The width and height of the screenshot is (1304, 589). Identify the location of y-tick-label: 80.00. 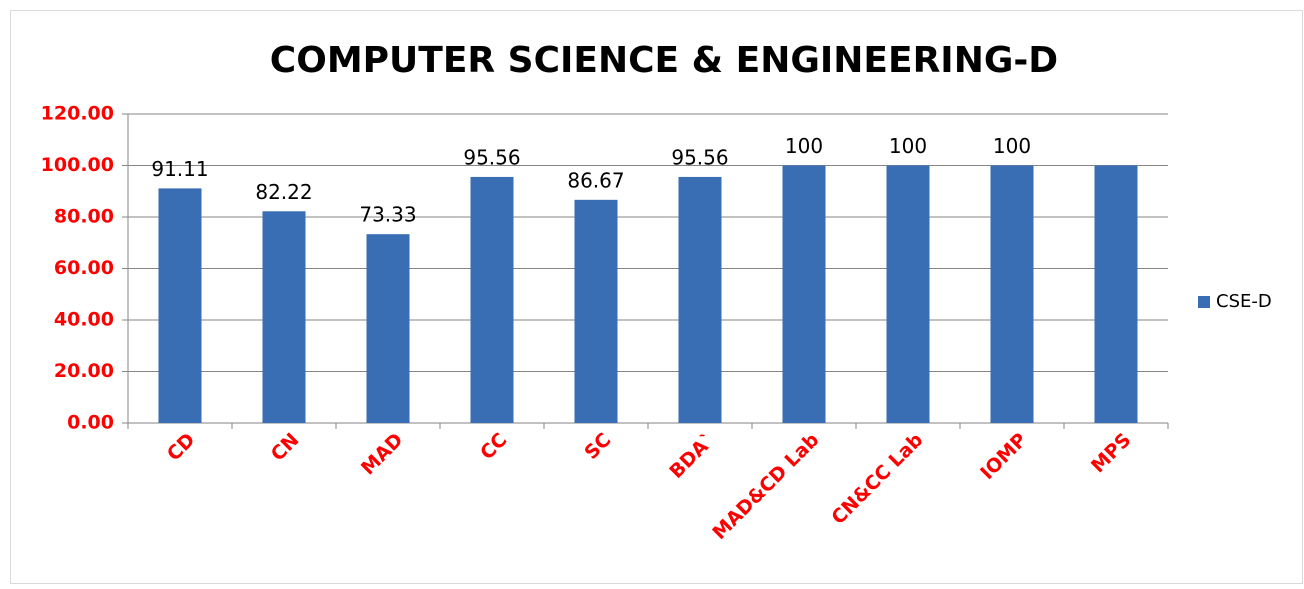
(84, 217).